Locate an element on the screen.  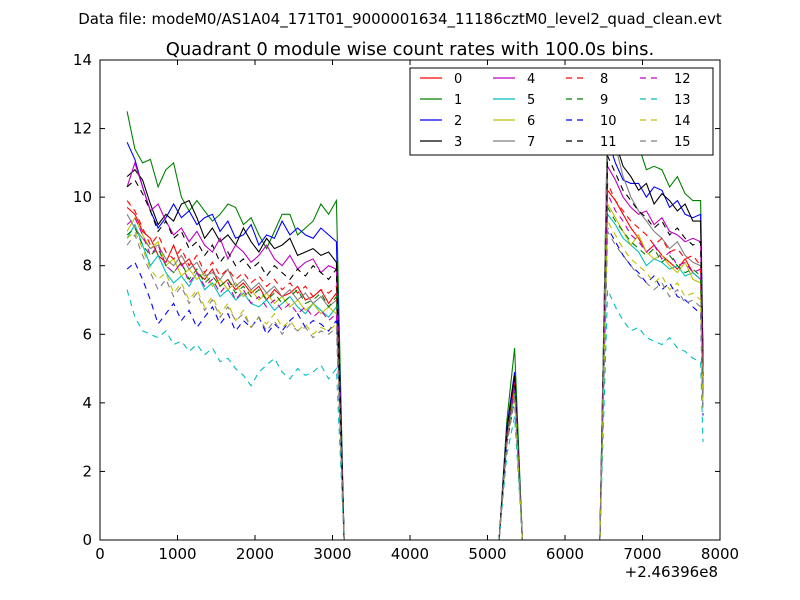
legend-label-12: 12 is located at coordinates (682, 79).